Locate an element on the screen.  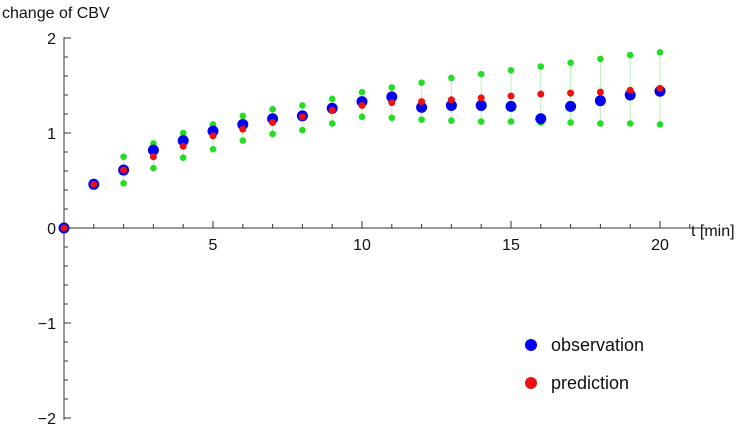
y-axis-label: change of CBV is located at coordinates (56, 13).